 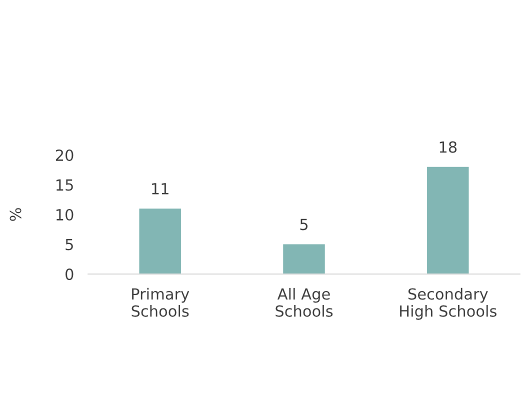 I want to click on y-tick-label: 0, so click(x=70, y=274).